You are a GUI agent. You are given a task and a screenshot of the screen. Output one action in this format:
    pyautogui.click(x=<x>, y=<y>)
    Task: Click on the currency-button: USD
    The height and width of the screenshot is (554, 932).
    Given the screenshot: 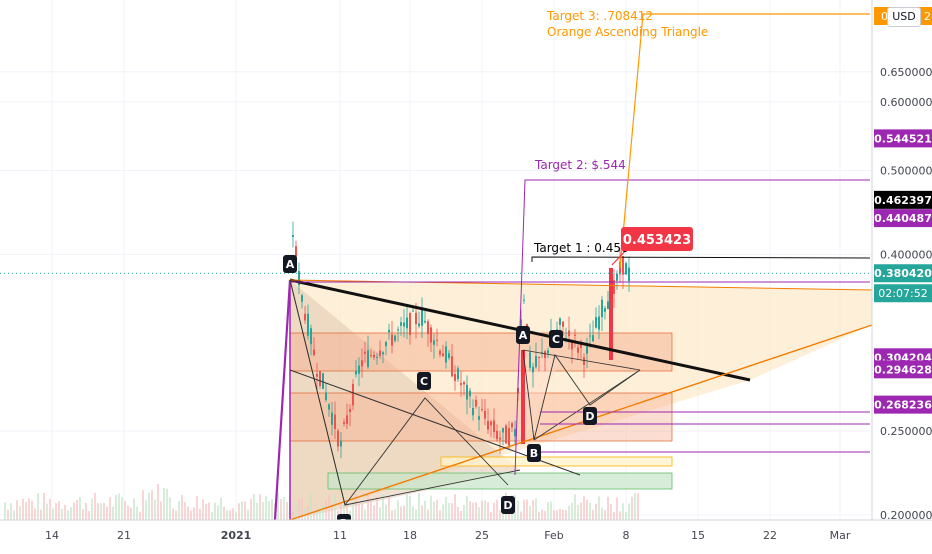 What is the action you would take?
    pyautogui.click(x=904, y=17)
    